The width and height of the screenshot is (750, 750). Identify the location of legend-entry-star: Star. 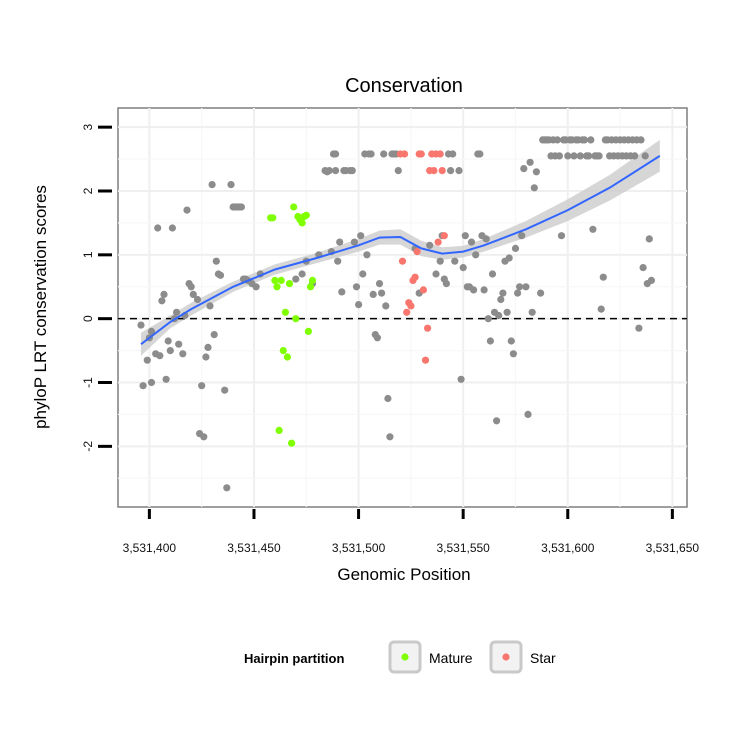
(522, 657).